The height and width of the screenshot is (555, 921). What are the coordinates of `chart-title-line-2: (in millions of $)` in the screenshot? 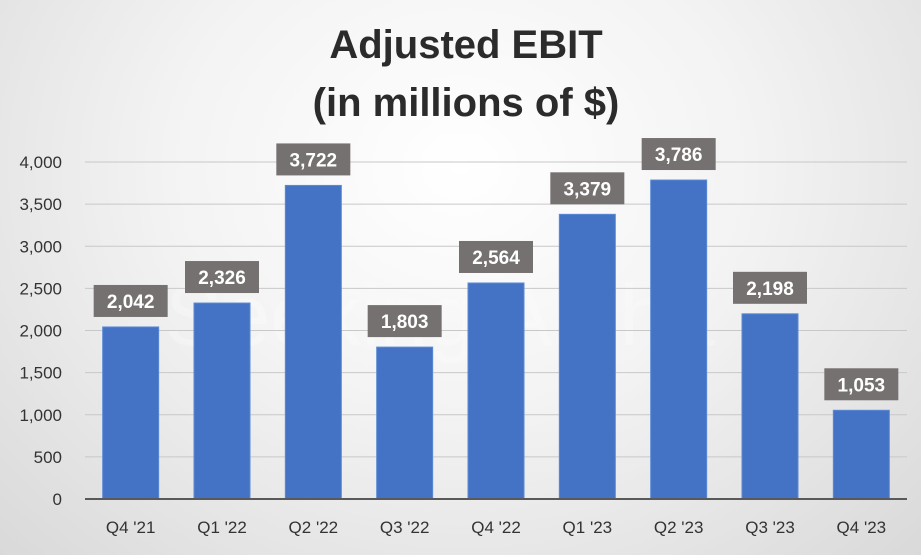 It's located at (466, 103).